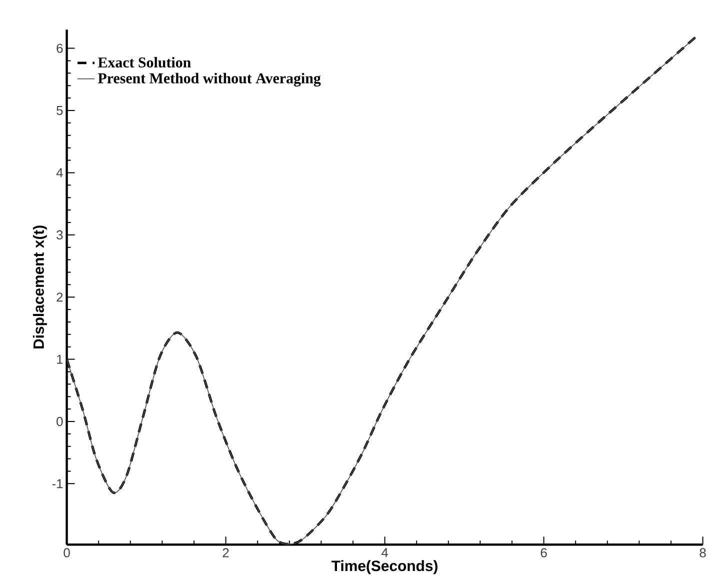 This screenshot has width=722, height=577. What do you see at coordinates (60, 359) in the screenshot?
I see `y-tick-label: 1` at bounding box center [60, 359].